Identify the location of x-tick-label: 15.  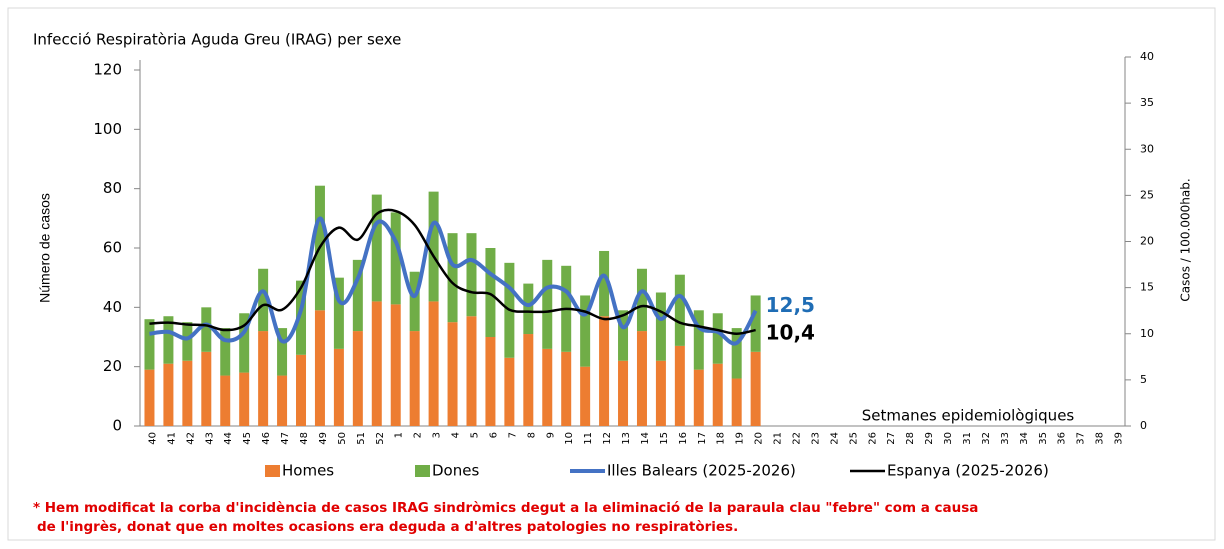
(664, 438).